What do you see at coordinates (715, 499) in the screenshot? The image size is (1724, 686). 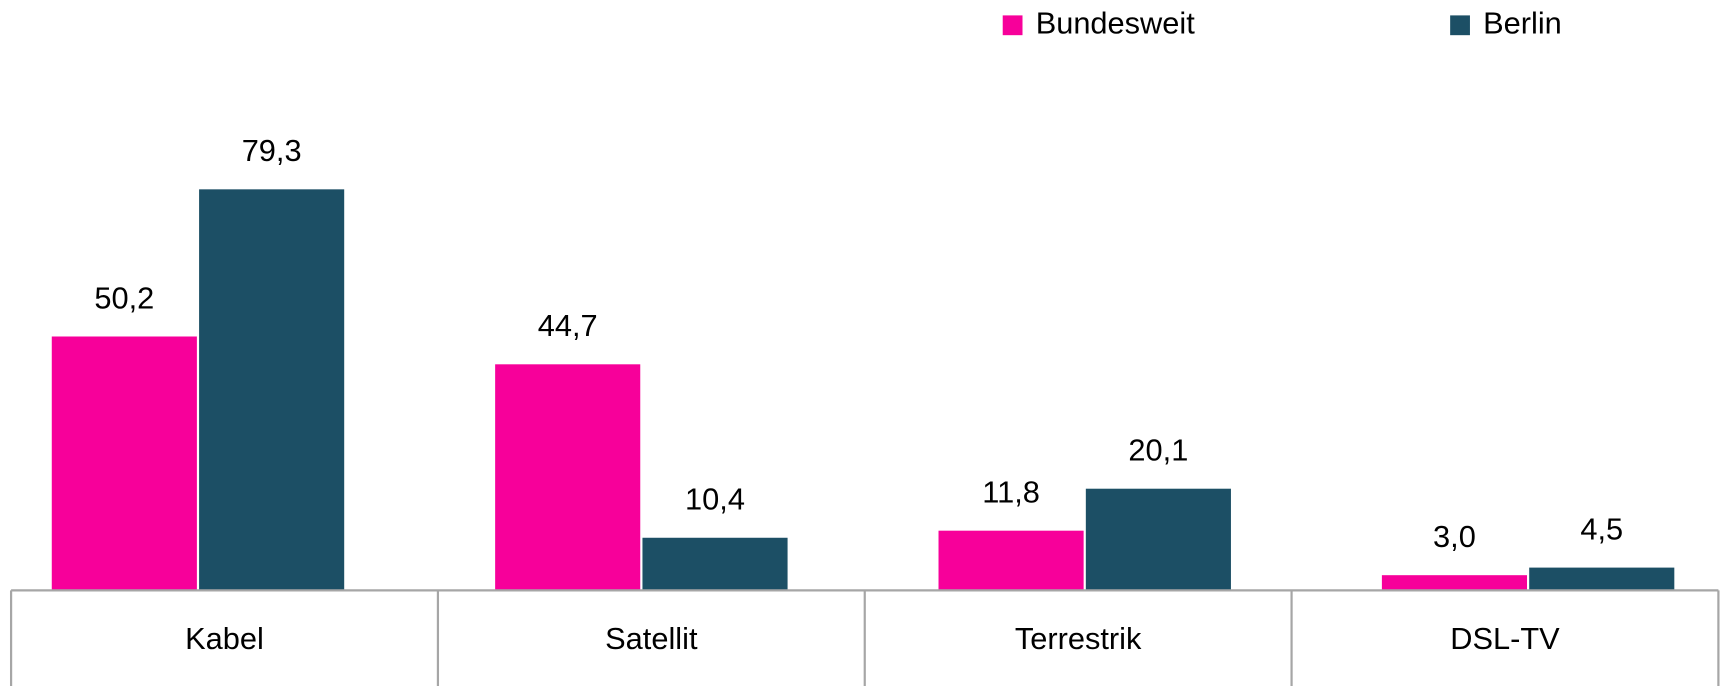 I see `value-label: 10,4` at bounding box center [715, 499].